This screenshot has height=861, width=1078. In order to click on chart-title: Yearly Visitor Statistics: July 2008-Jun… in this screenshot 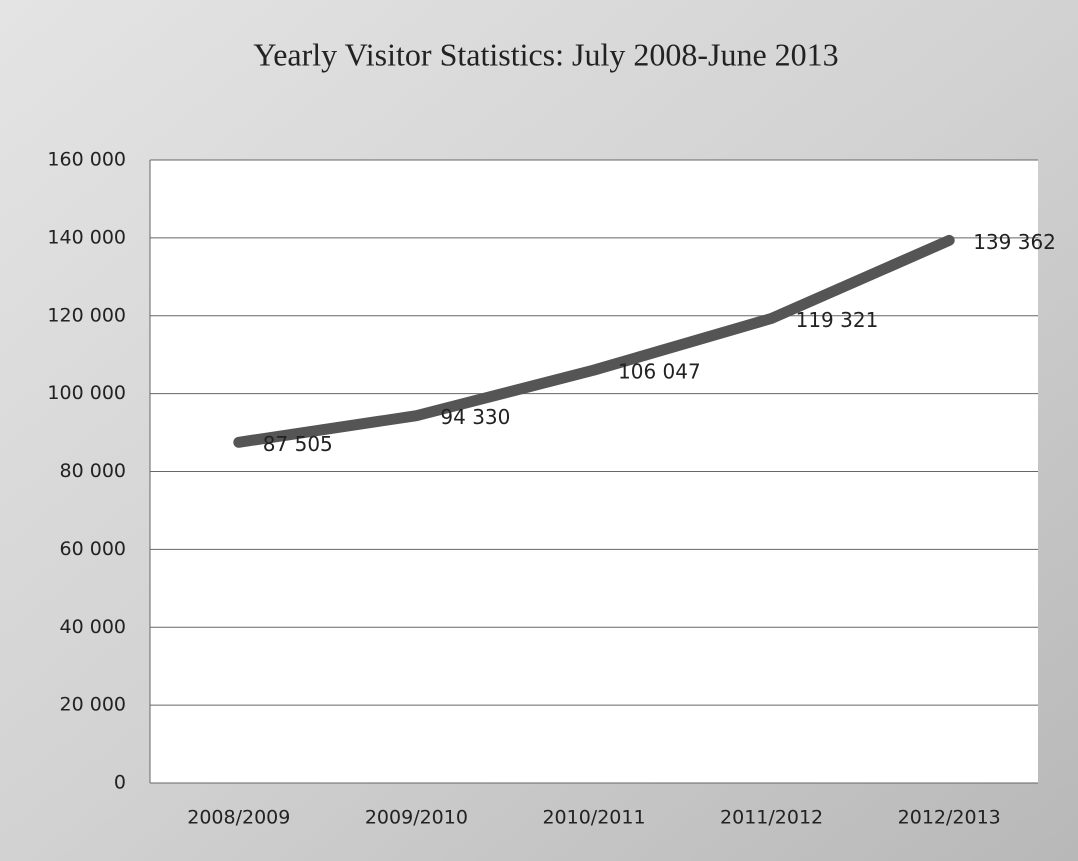, I will do `click(545, 54)`.